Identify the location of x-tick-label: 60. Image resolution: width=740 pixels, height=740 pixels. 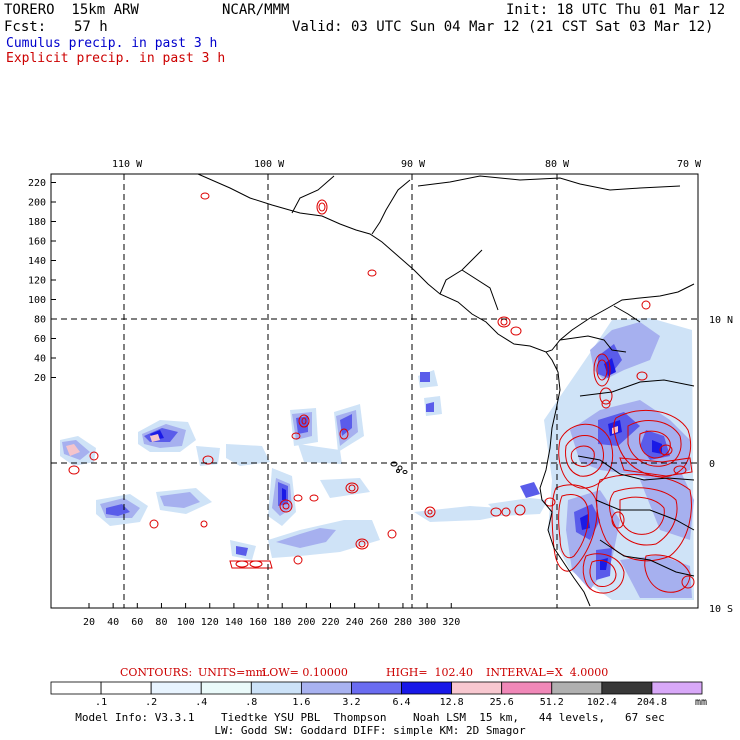
(137, 622).